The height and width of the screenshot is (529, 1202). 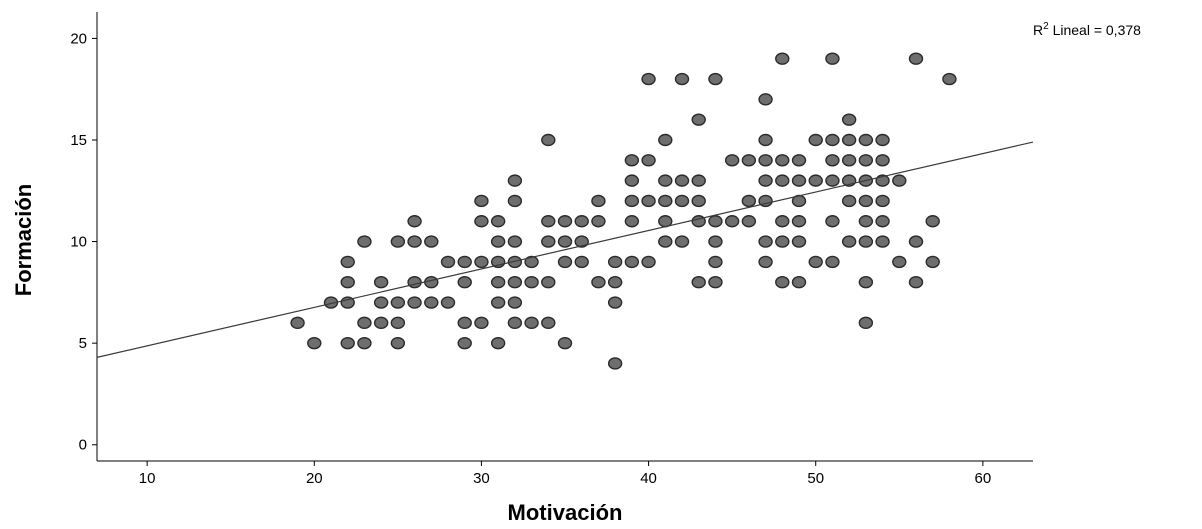 I want to click on x-axis-title: Motivación, so click(x=565, y=512).